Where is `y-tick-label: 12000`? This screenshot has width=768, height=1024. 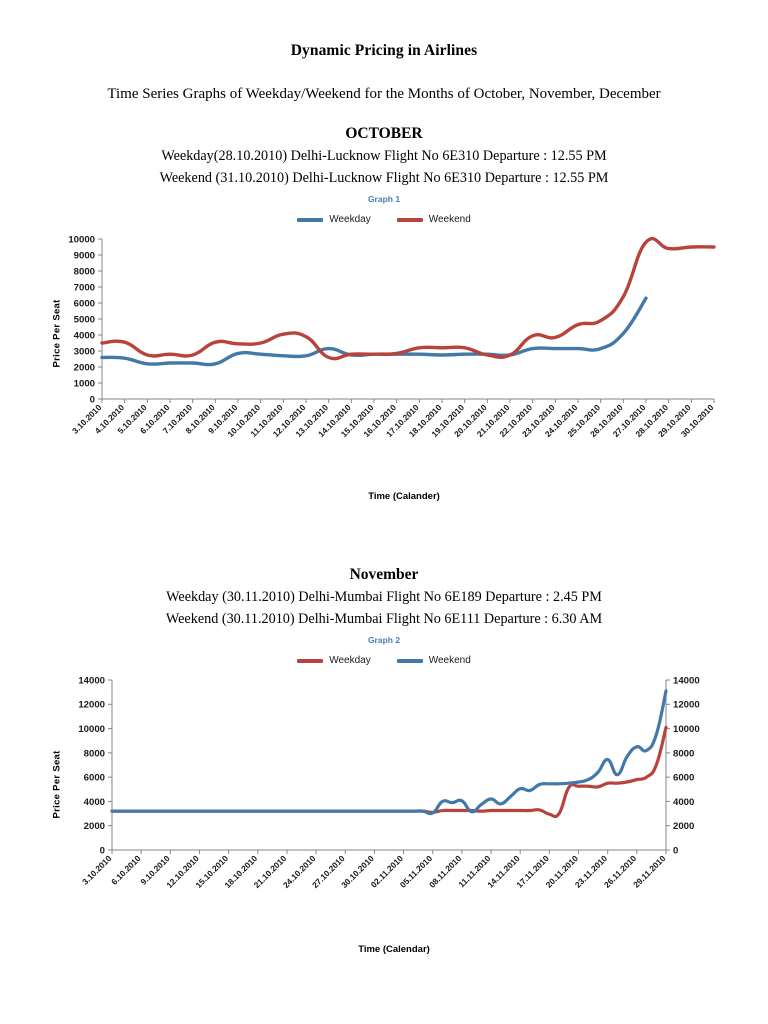 y-tick-label: 12000 is located at coordinates (91, 705).